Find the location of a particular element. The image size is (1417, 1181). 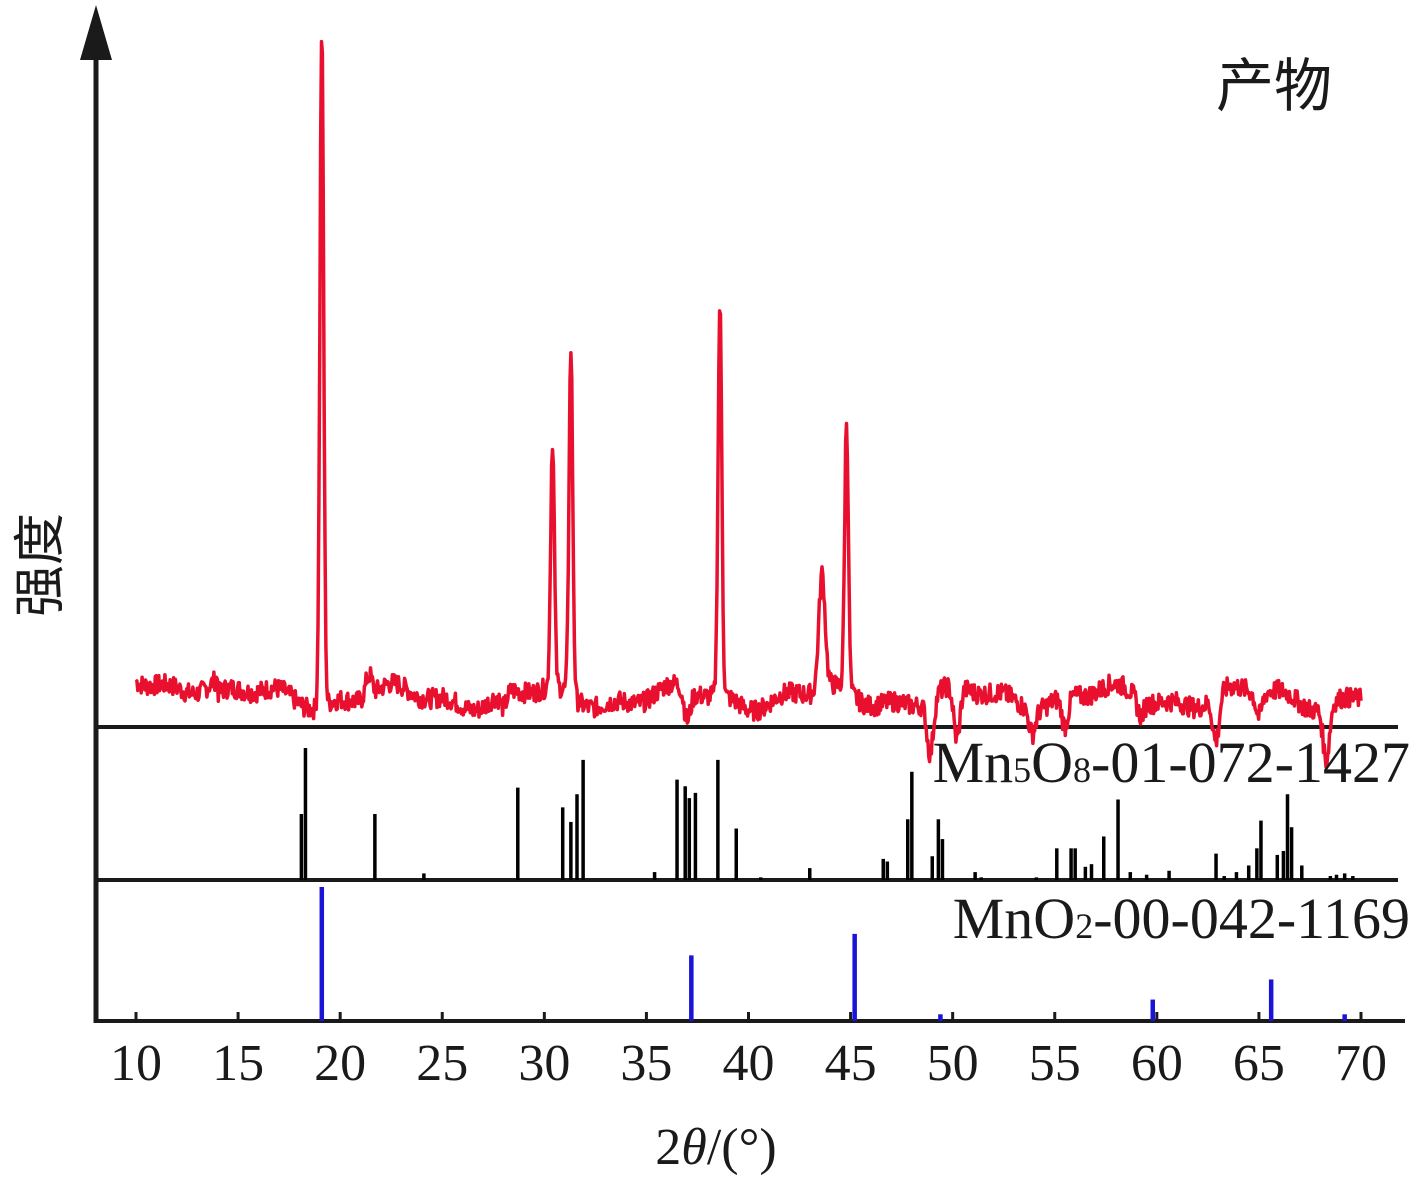

y-axis-arrow is located at coordinates (96, 32).